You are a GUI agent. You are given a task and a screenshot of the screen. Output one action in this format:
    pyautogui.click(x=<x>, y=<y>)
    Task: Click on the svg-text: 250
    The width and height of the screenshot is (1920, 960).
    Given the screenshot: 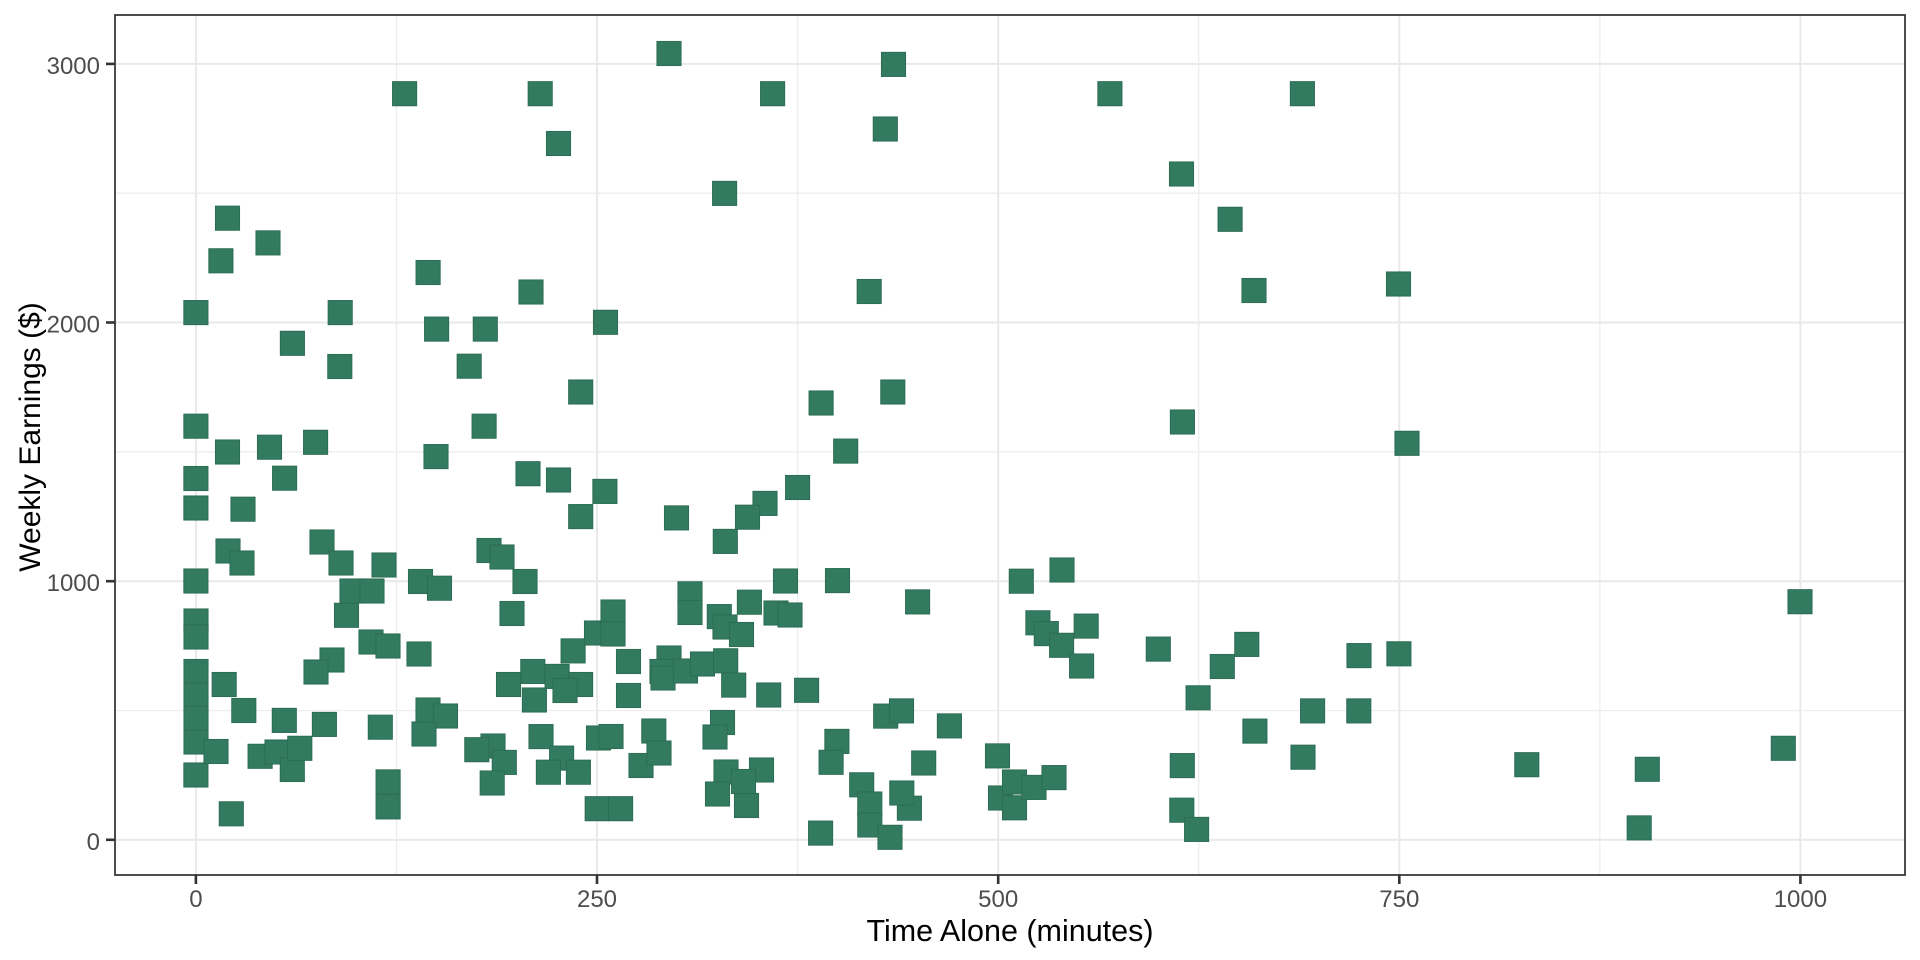 What is the action you would take?
    pyautogui.click(x=597, y=899)
    